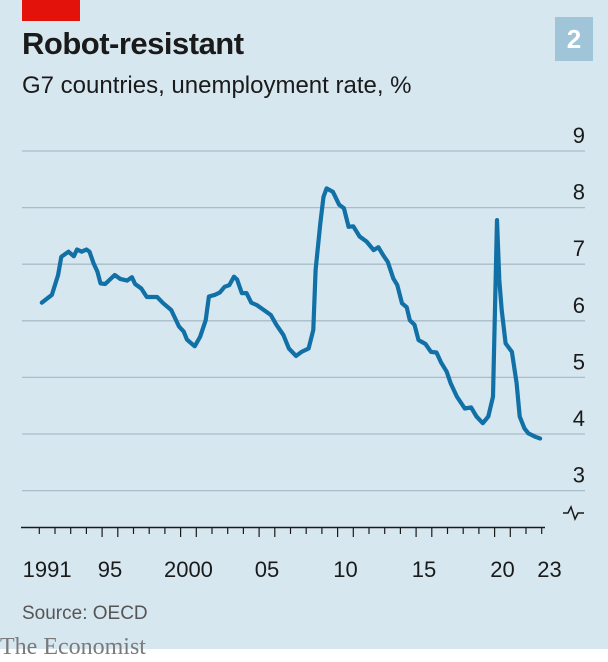 The image size is (608, 662). What do you see at coordinates (573, 513) in the screenshot?
I see `axis-break-icon` at bounding box center [573, 513].